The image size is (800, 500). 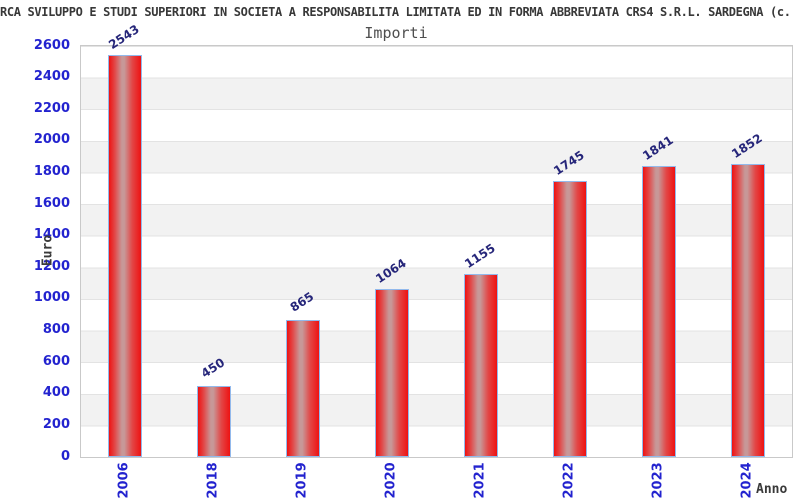 What do you see at coordinates (65, 456) in the screenshot?
I see `y-tick-label: 0` at bounding box center [65, 456].